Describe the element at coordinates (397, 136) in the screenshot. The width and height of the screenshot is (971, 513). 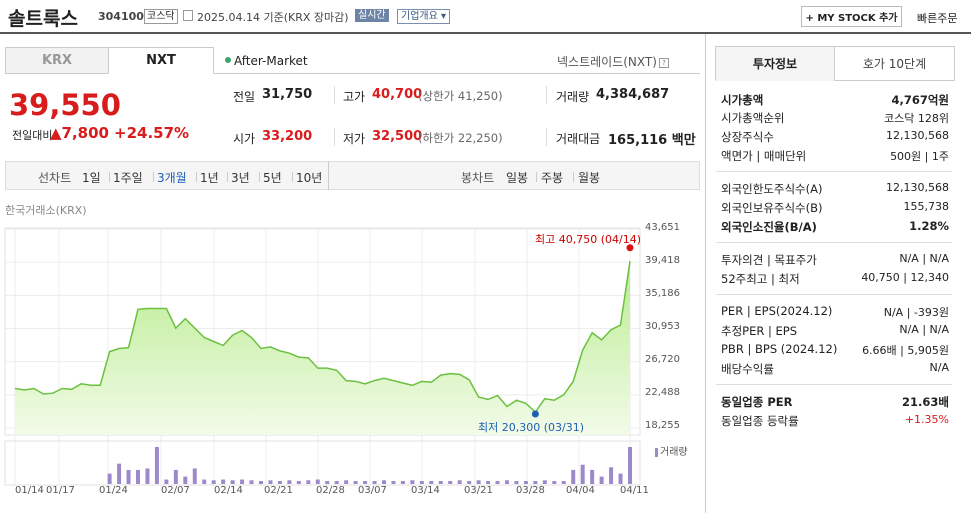
I see `low-value: 32,500` at that location.